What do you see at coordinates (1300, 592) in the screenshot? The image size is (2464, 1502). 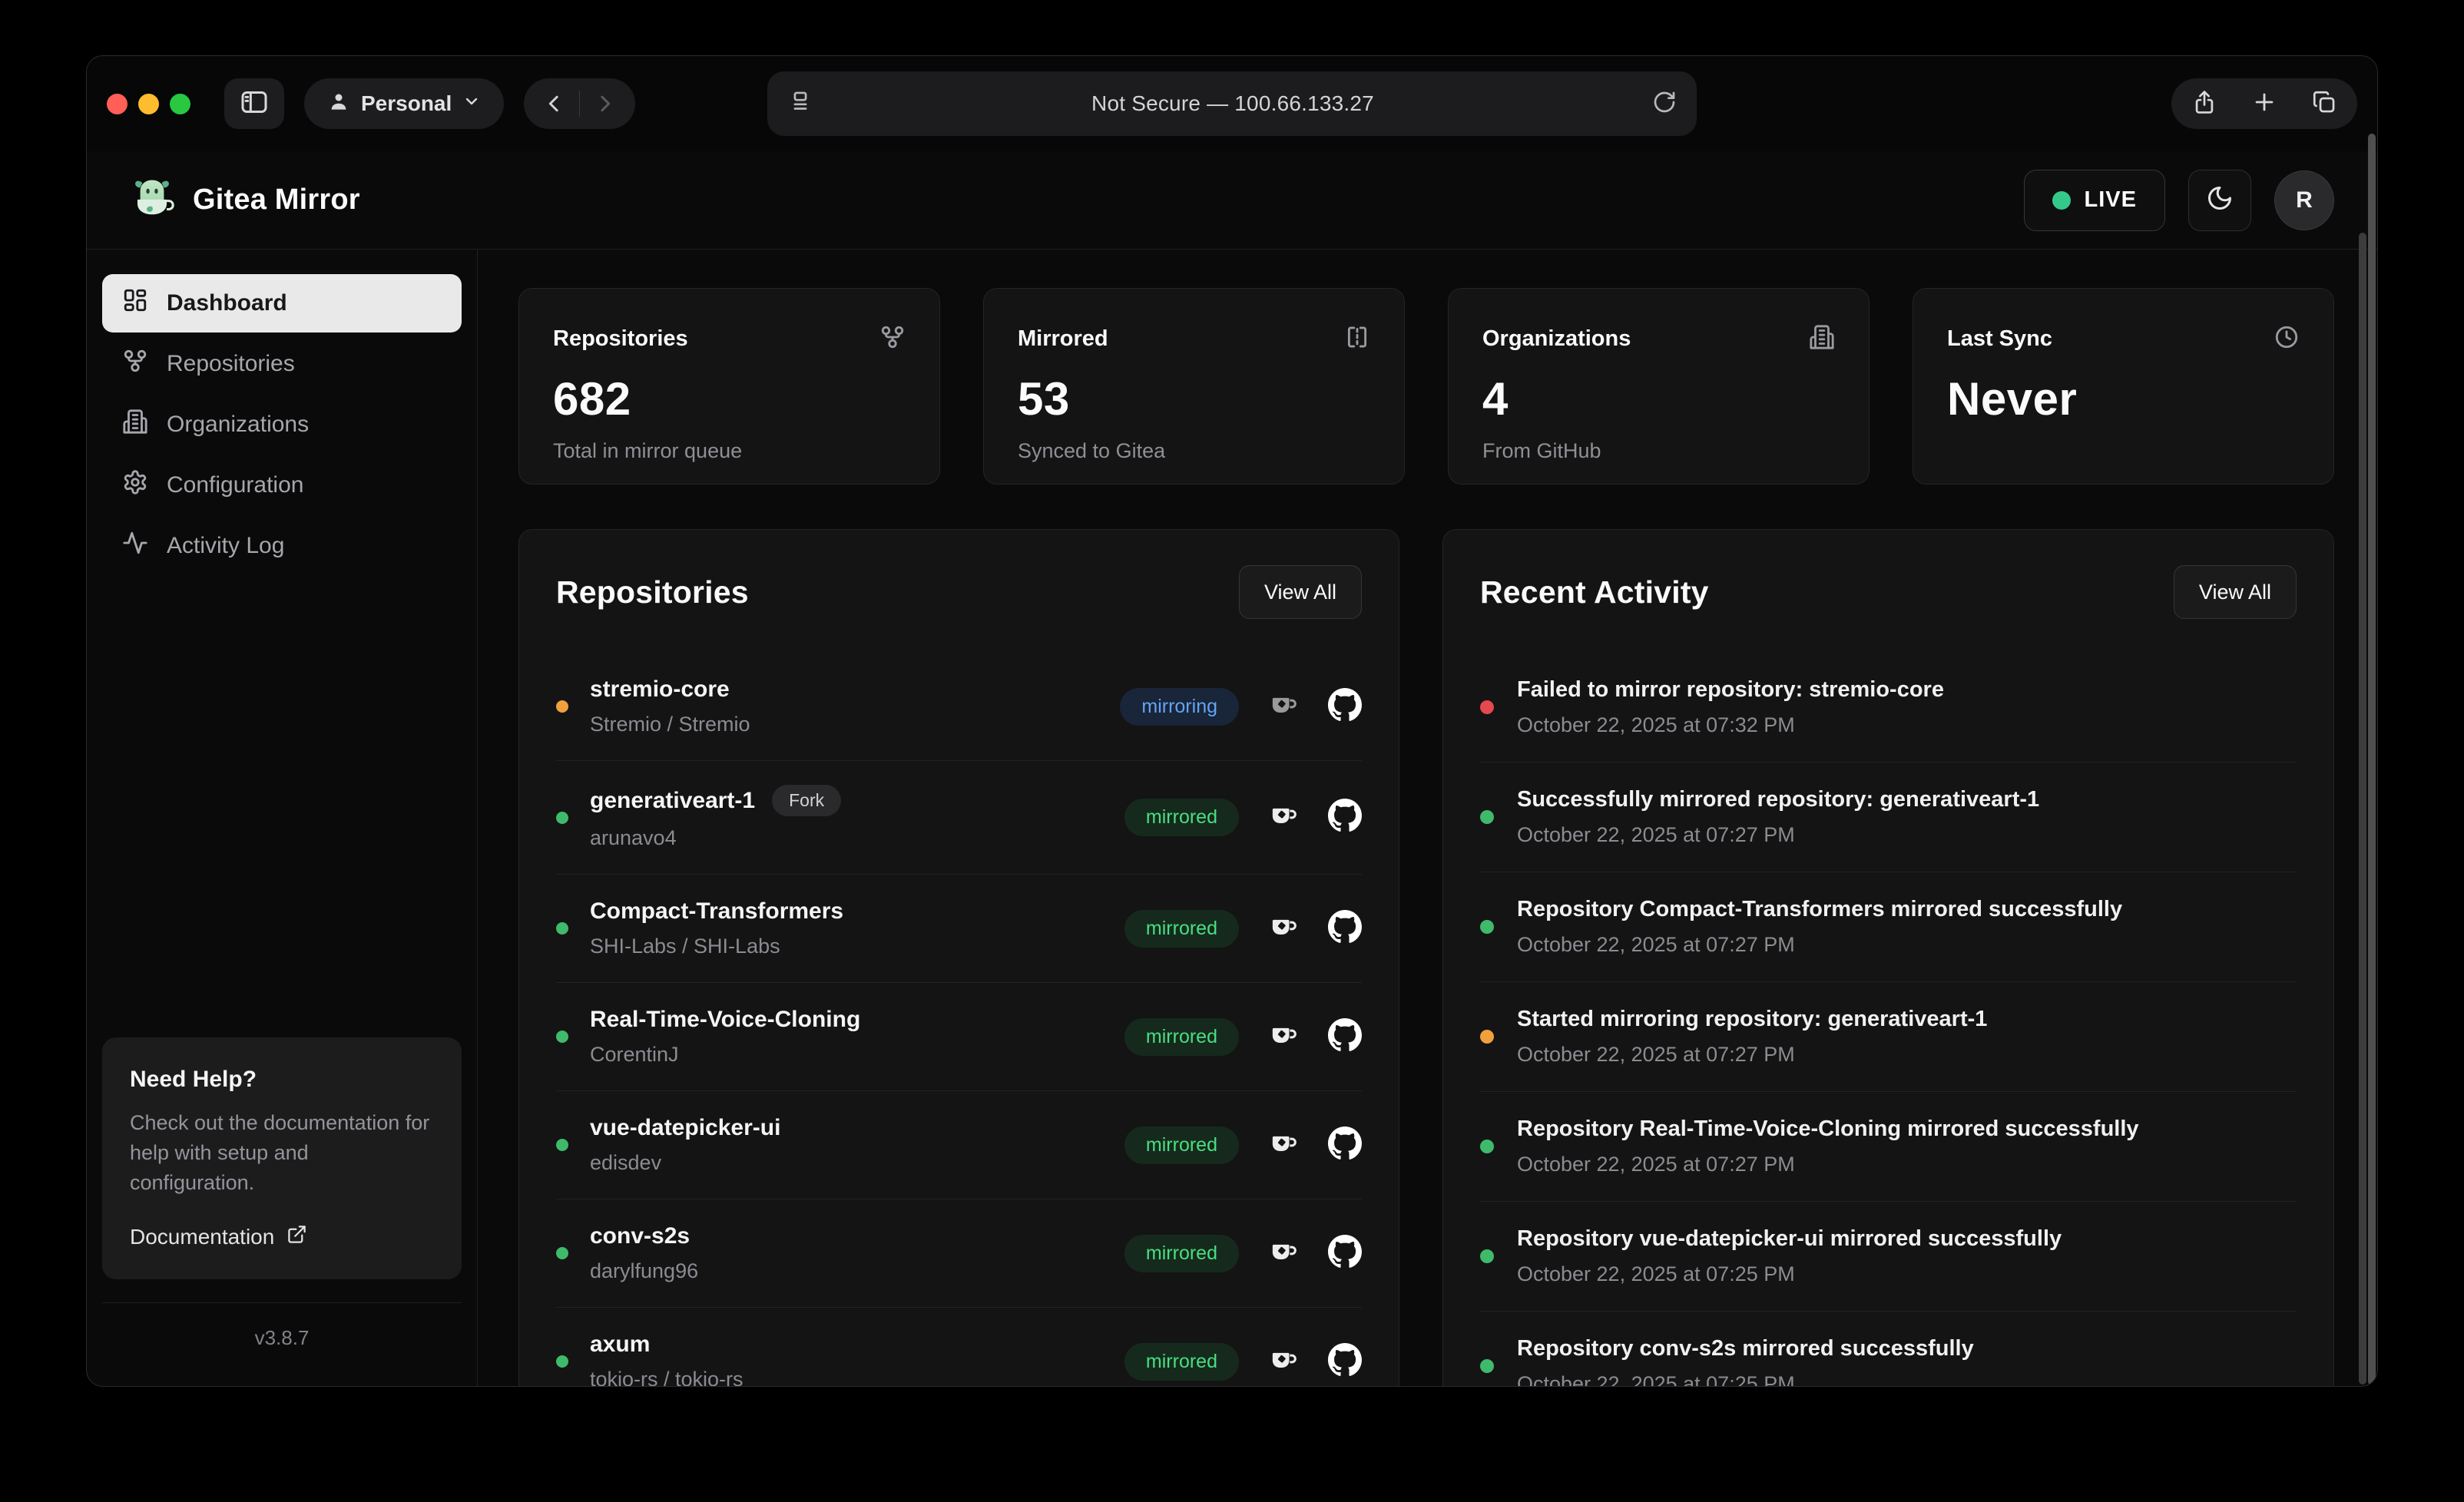 I see `view-all-repositories-button: View All` at bounding box center [1300, 592].